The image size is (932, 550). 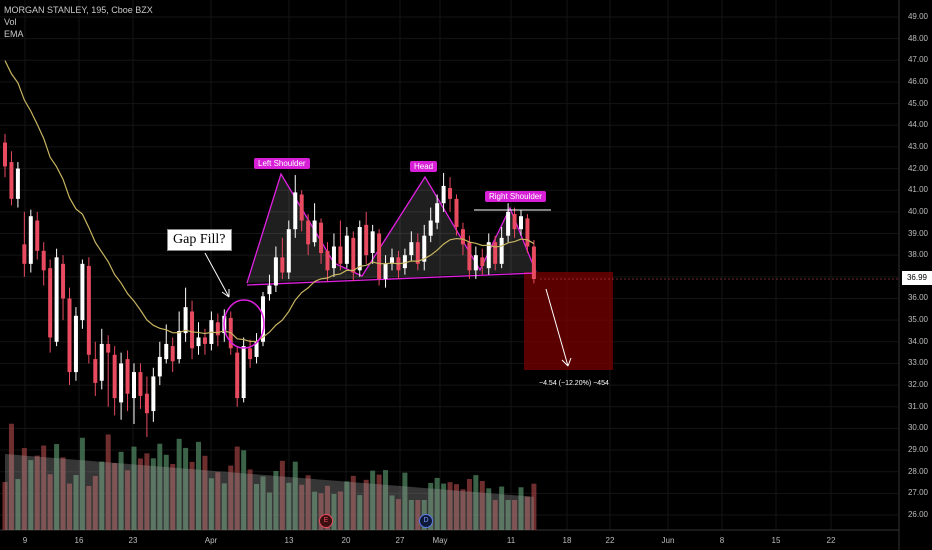 I want to click on y-tick-label: 36.00, so click(x=917, y=298).